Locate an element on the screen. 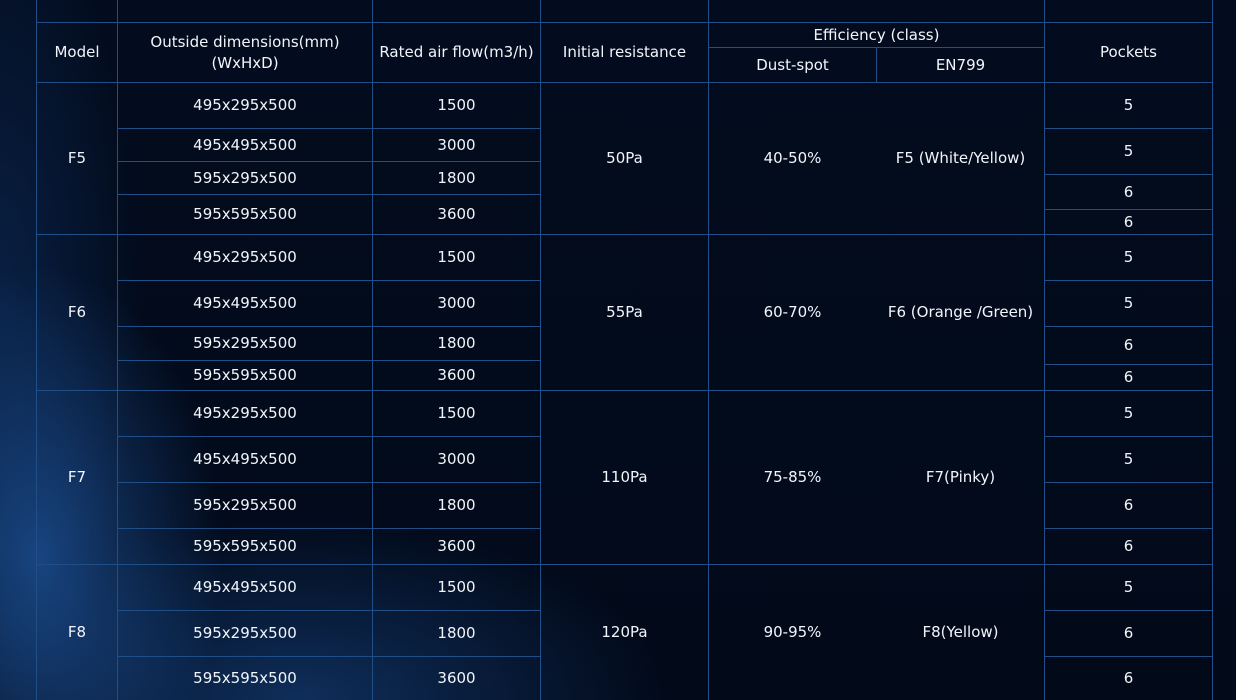 This screenshot has width=1236, height=700. resistance-cell: 55Pa is located at coordinates (624, 312).